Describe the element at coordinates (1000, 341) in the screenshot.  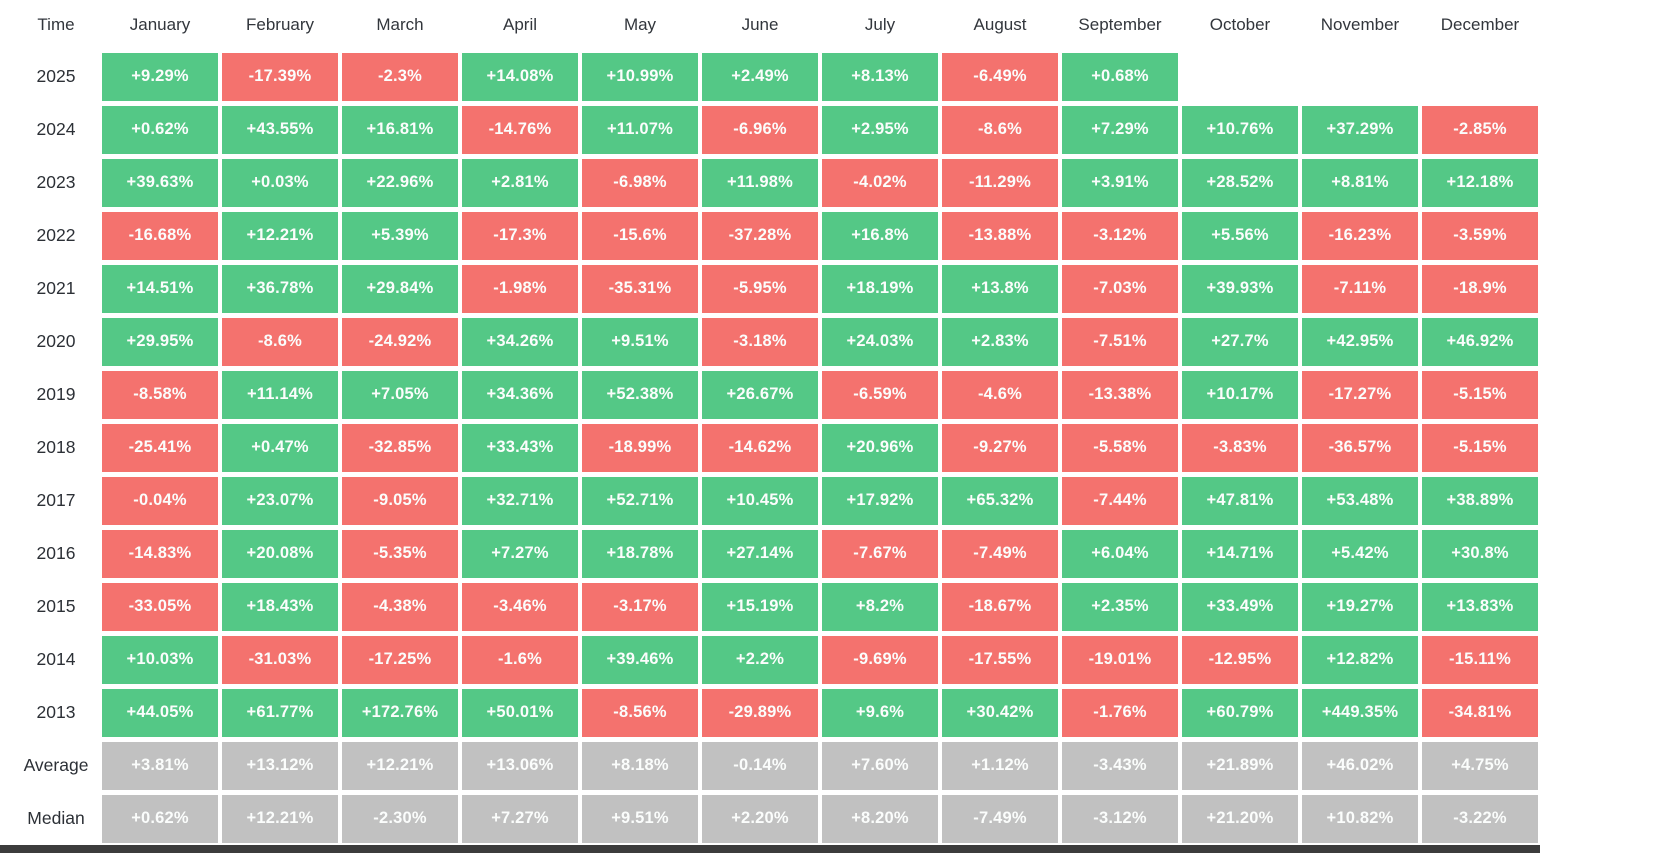
I see `return-cell-2020-august: +2.83%` at that location.